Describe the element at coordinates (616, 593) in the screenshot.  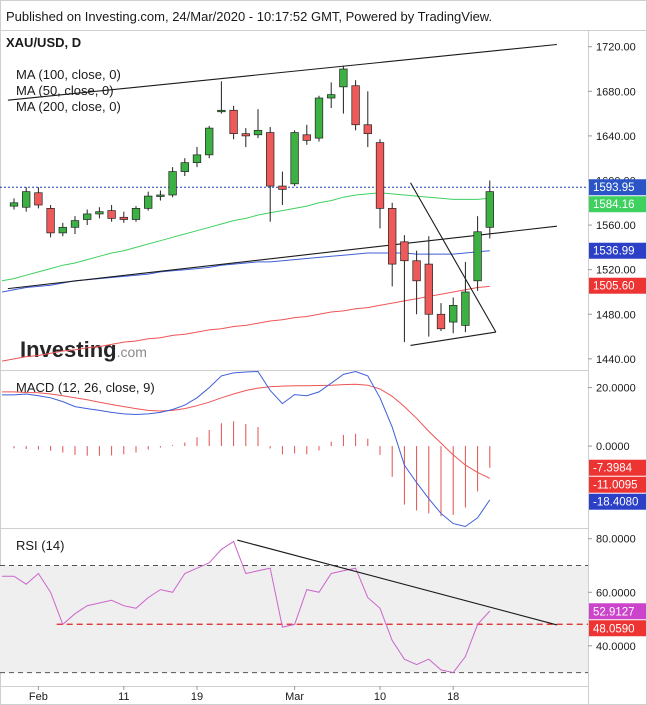
I see `rsi-tick-label: 60.0000` at that location.